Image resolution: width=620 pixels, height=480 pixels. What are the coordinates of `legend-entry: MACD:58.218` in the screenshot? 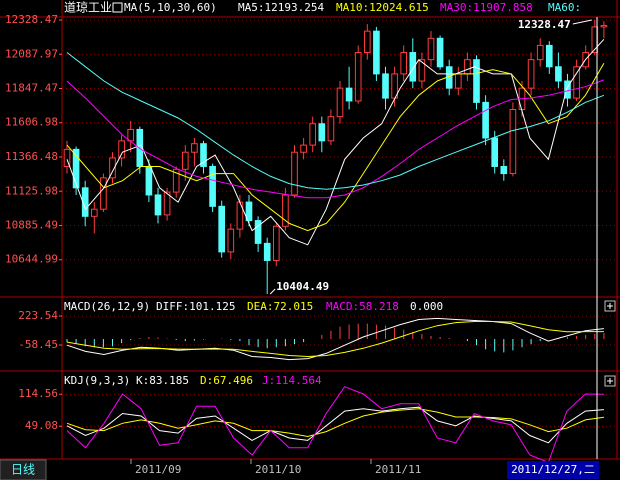 It's located at (362, 306).